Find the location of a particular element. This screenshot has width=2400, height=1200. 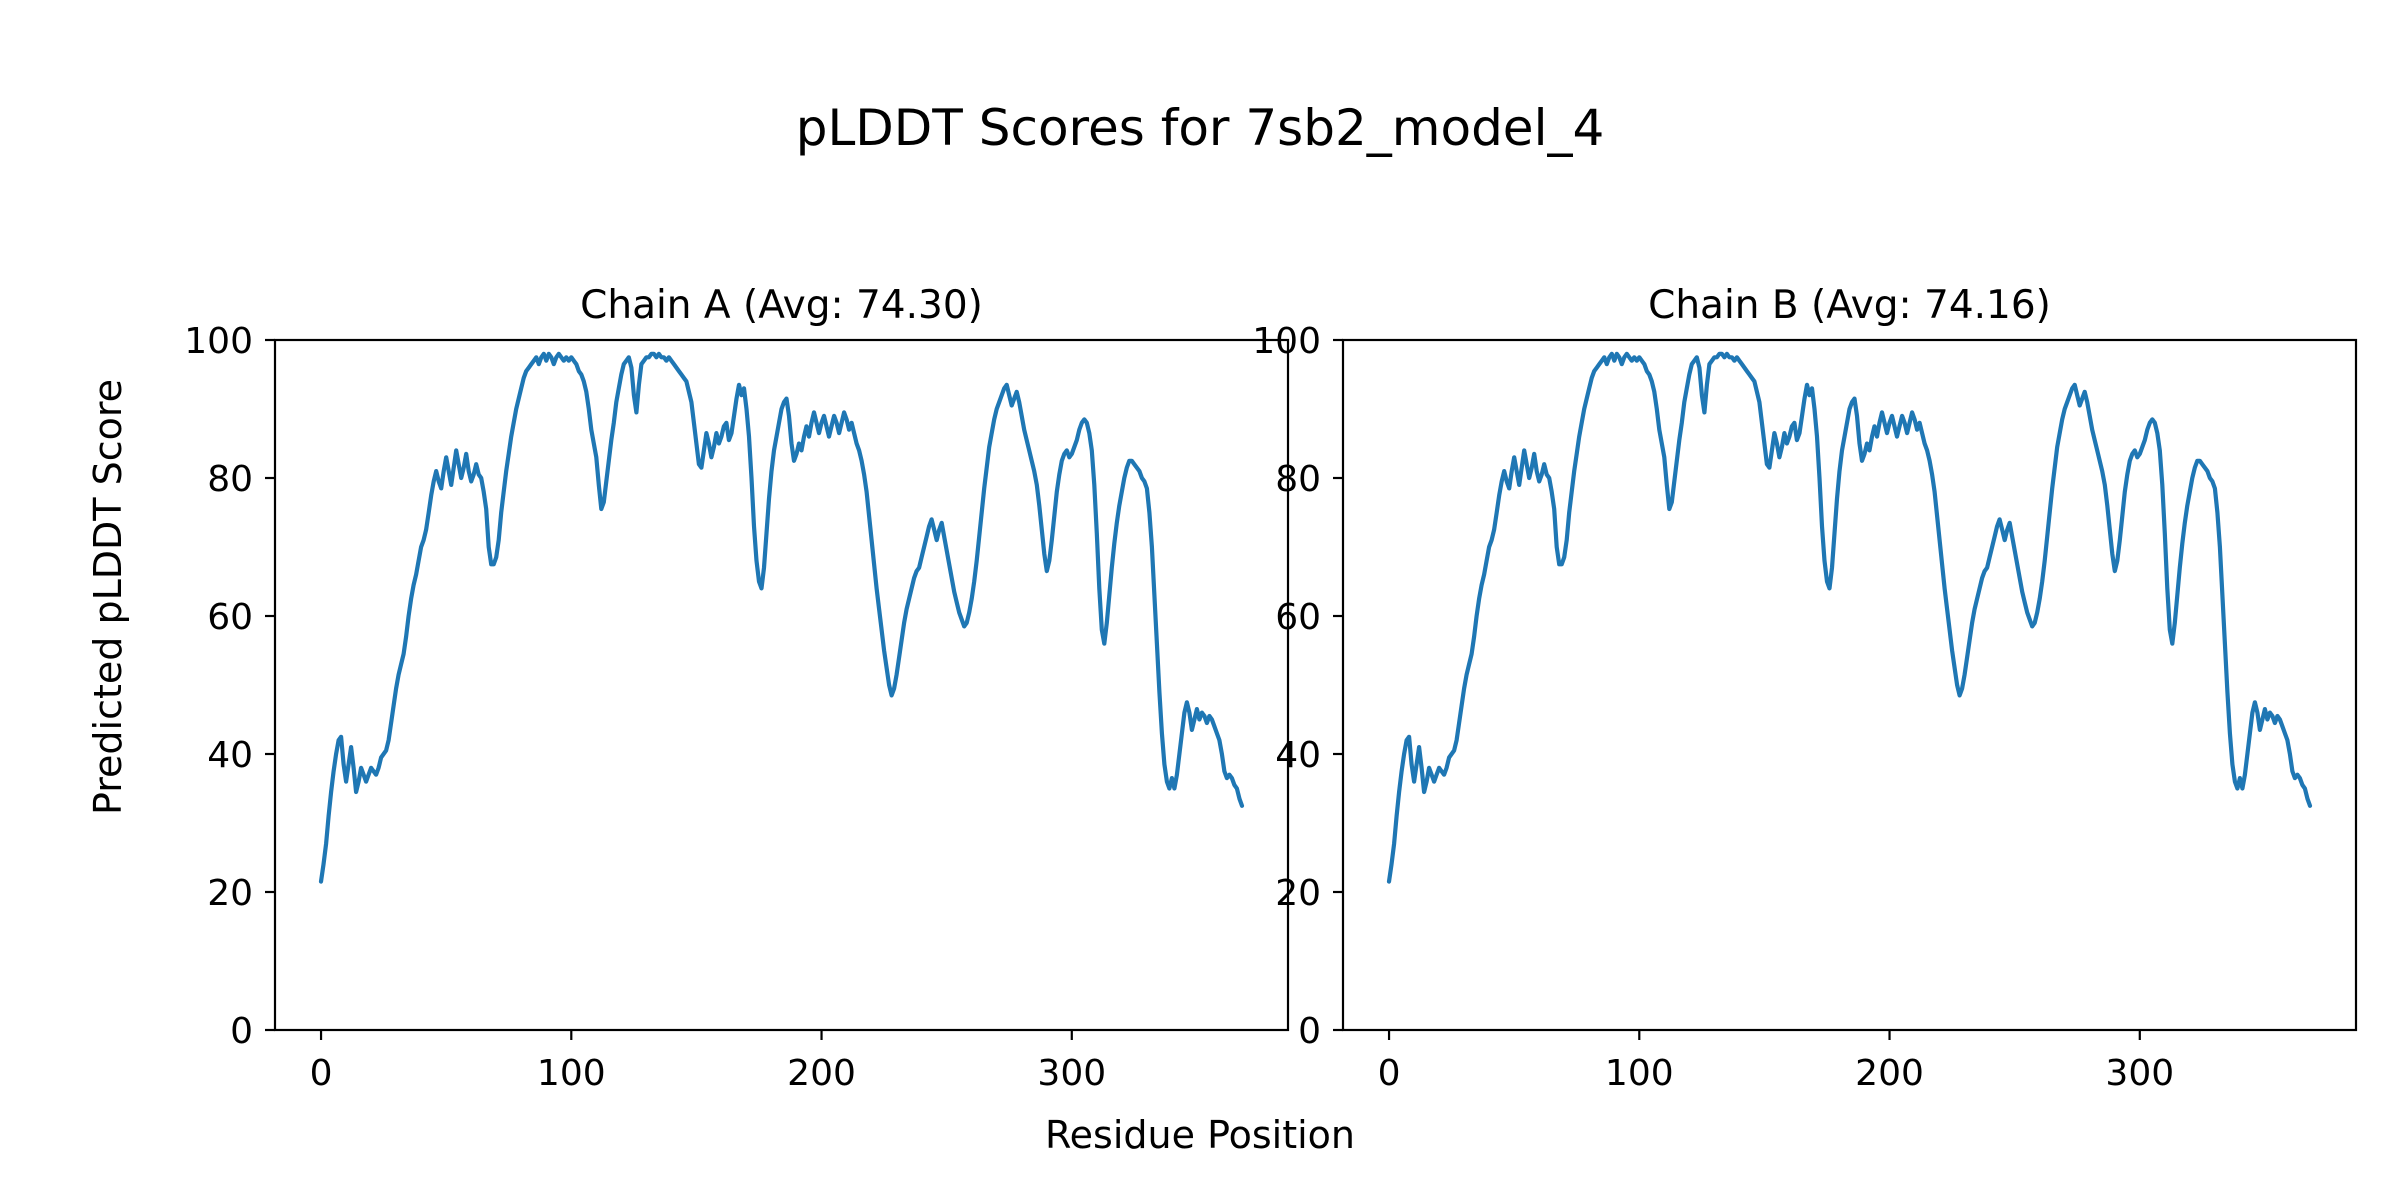

x-axis-label: Residue Position is located at coordinates (1200, 1135).